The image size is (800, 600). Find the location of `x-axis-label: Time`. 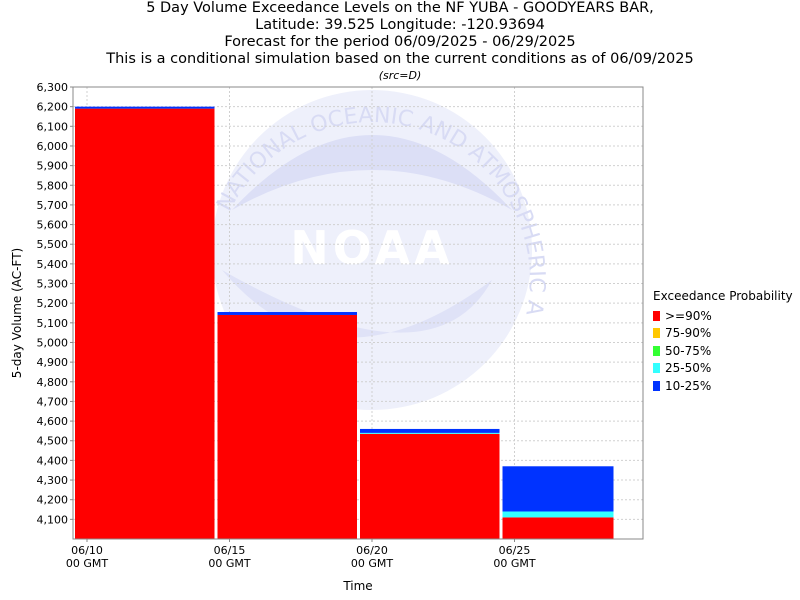

x-axis-label: Time is located at coordinates (357, 586).